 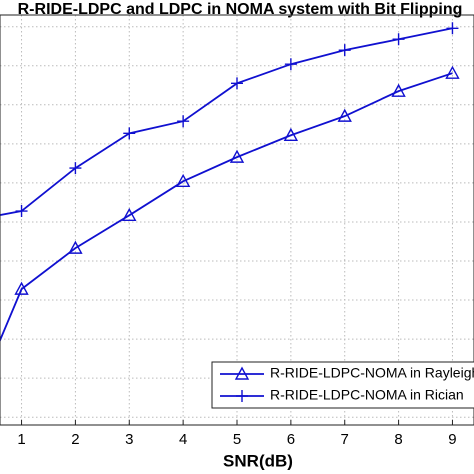 What do you see at coordinates (75, 439) in the screenshot?
I see `x-tick-label: 2` at bounding box center [75, 439].